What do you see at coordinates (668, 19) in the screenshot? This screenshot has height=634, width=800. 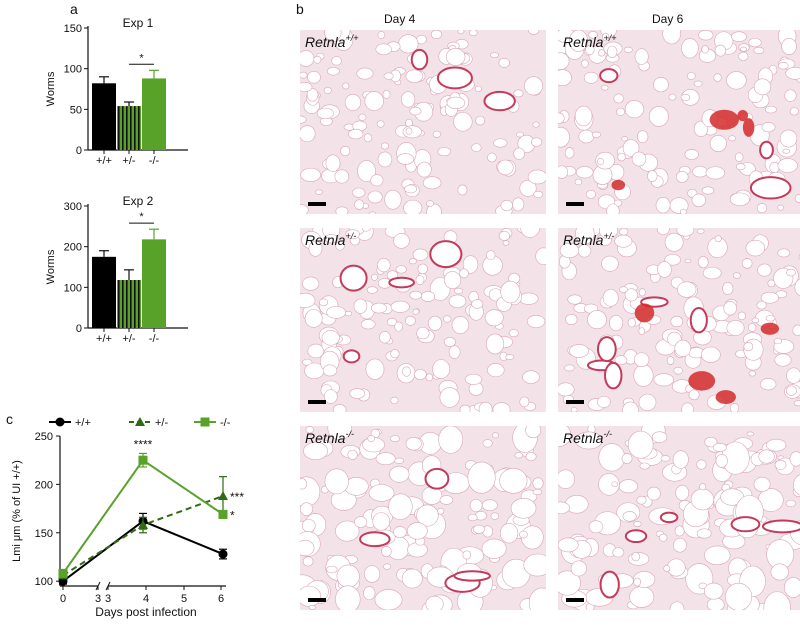 I see `column-header-day6: Day 6` at bounding box center [668, 19].